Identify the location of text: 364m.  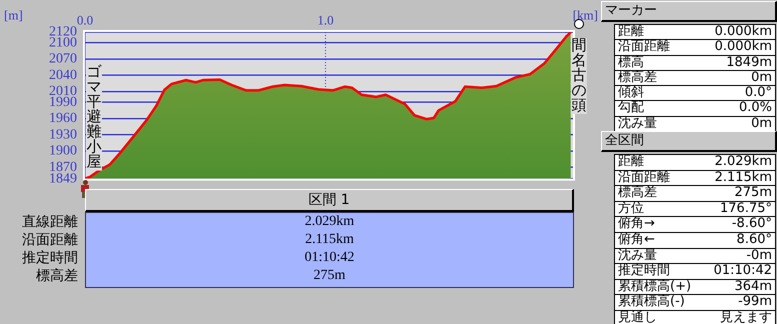
(753, 286).